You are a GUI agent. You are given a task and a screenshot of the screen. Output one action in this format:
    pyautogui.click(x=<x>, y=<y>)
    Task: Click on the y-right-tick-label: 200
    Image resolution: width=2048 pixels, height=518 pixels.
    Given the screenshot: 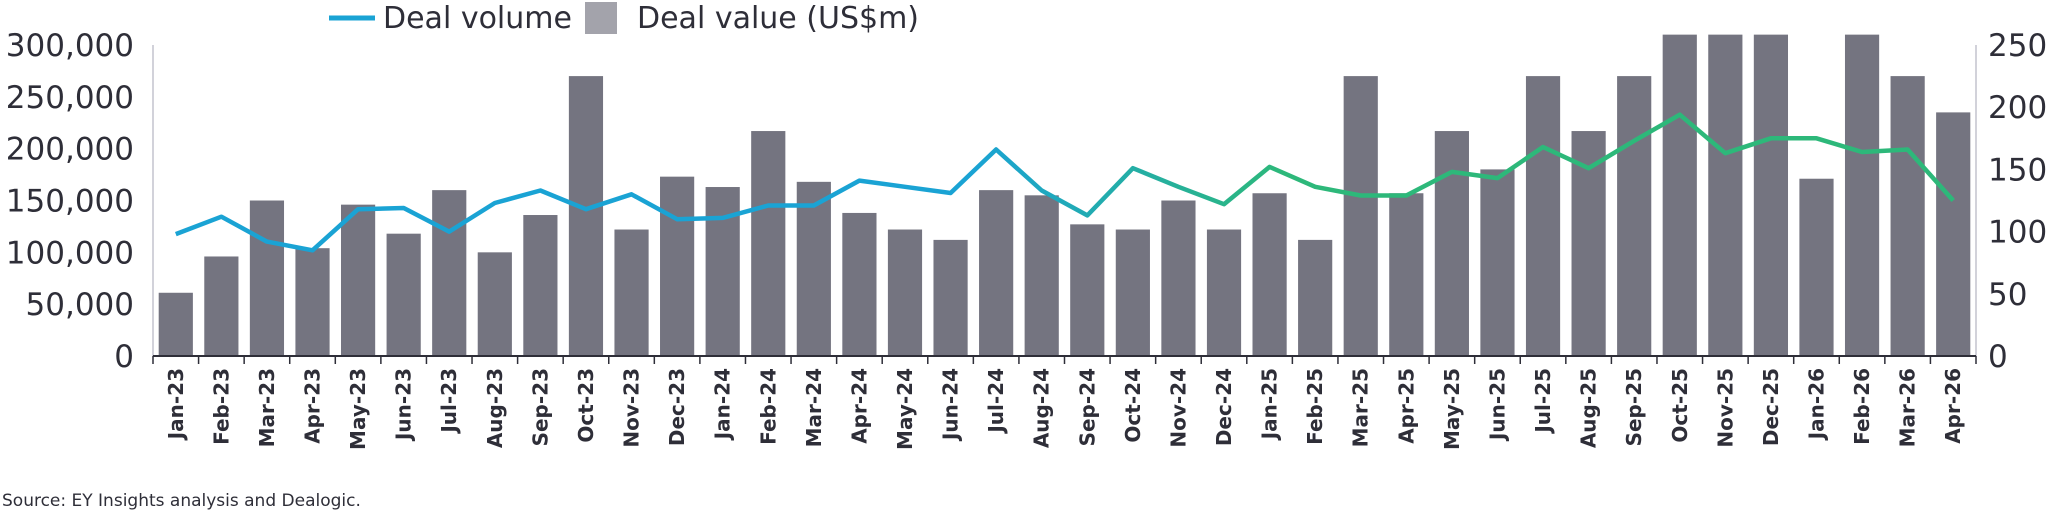 What is the action you would take?
    pyautogui.click(x=2017, y=108)
    